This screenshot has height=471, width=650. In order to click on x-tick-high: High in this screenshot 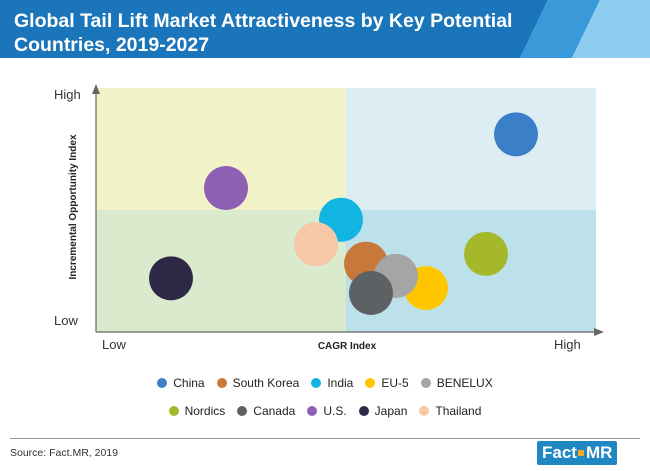, I will do `click(567, 344)`.